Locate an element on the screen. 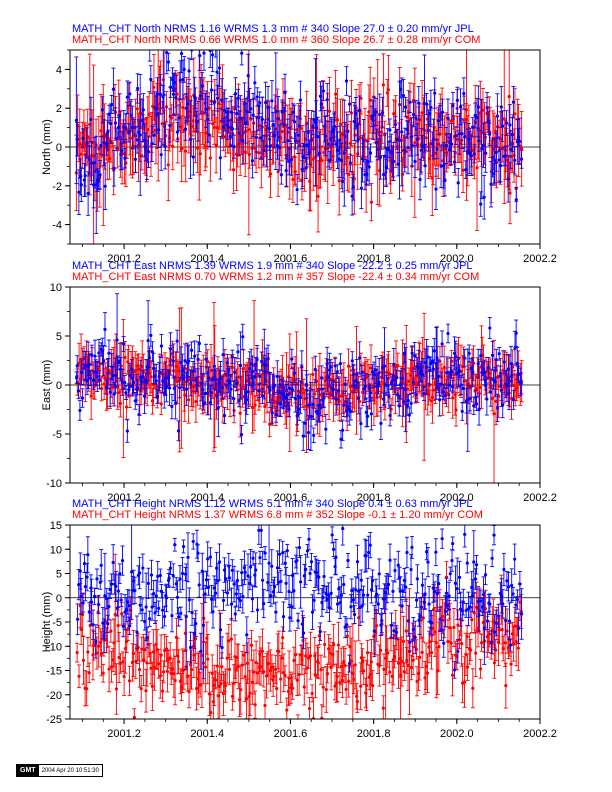 This screenshot has width=612, height=792. y-tick-label: -2 is located at coordinates (57, 187).